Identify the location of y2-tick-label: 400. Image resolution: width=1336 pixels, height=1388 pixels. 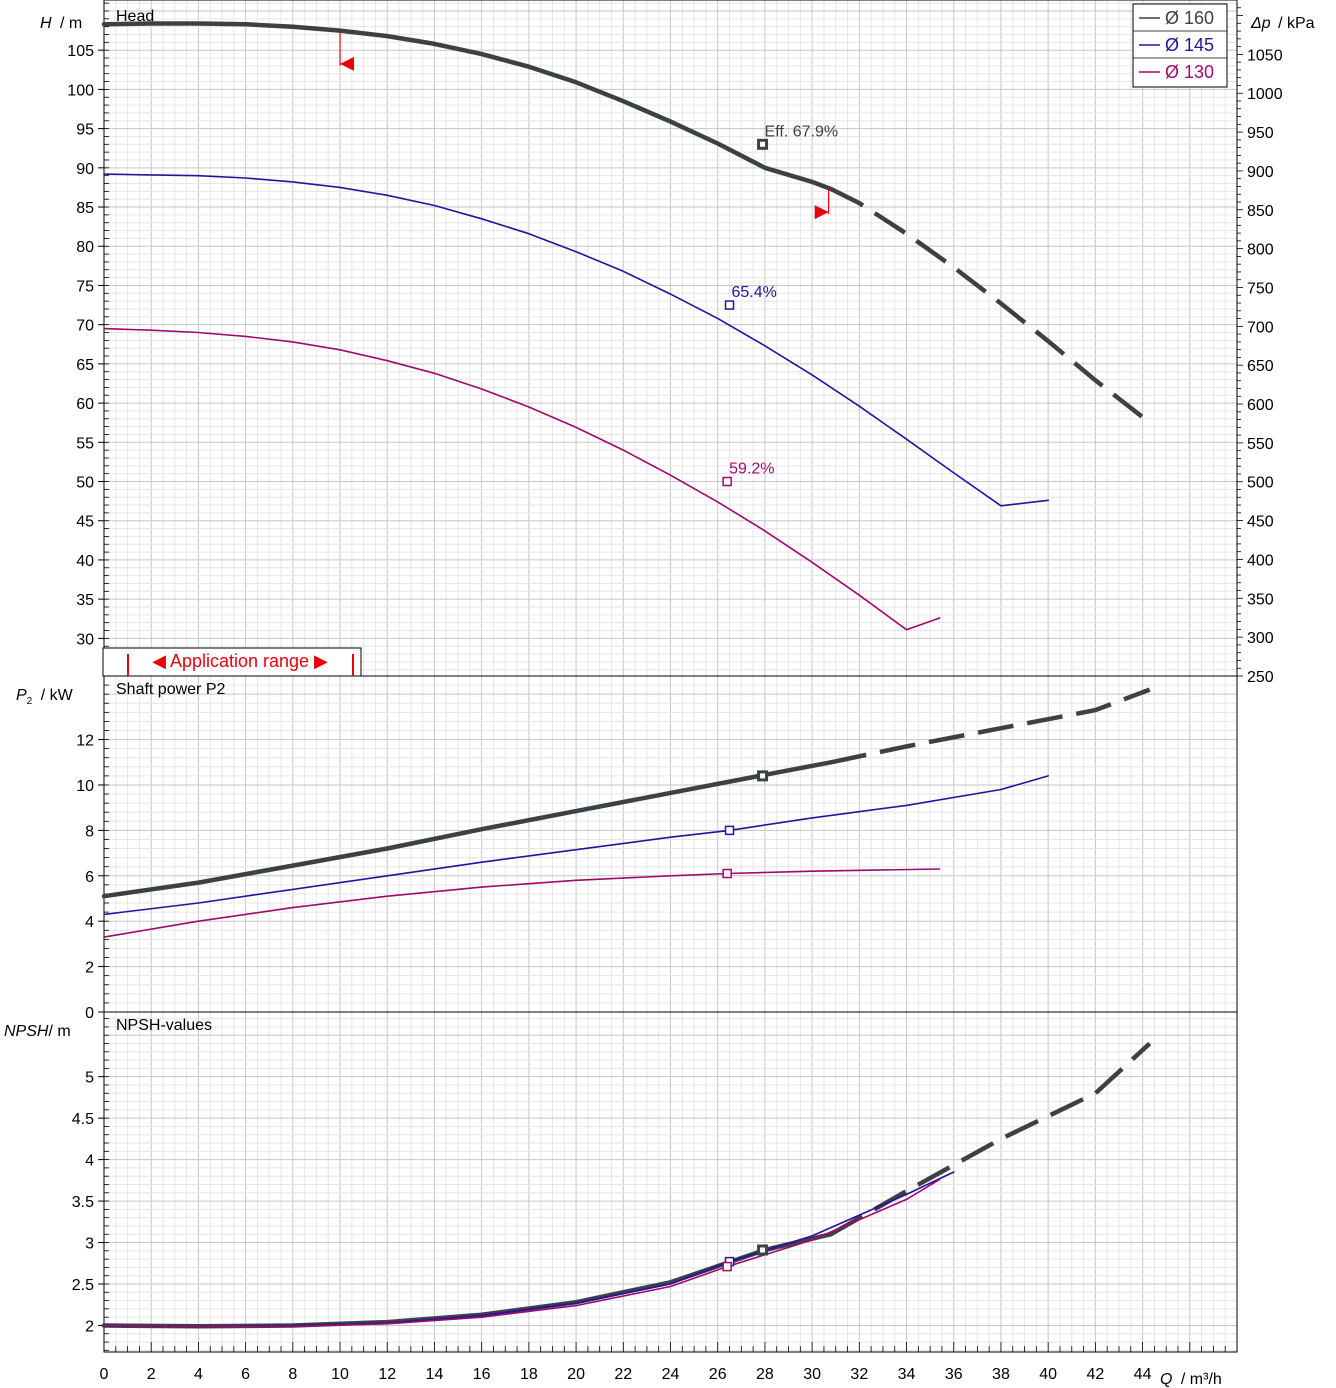
(1260, 560).